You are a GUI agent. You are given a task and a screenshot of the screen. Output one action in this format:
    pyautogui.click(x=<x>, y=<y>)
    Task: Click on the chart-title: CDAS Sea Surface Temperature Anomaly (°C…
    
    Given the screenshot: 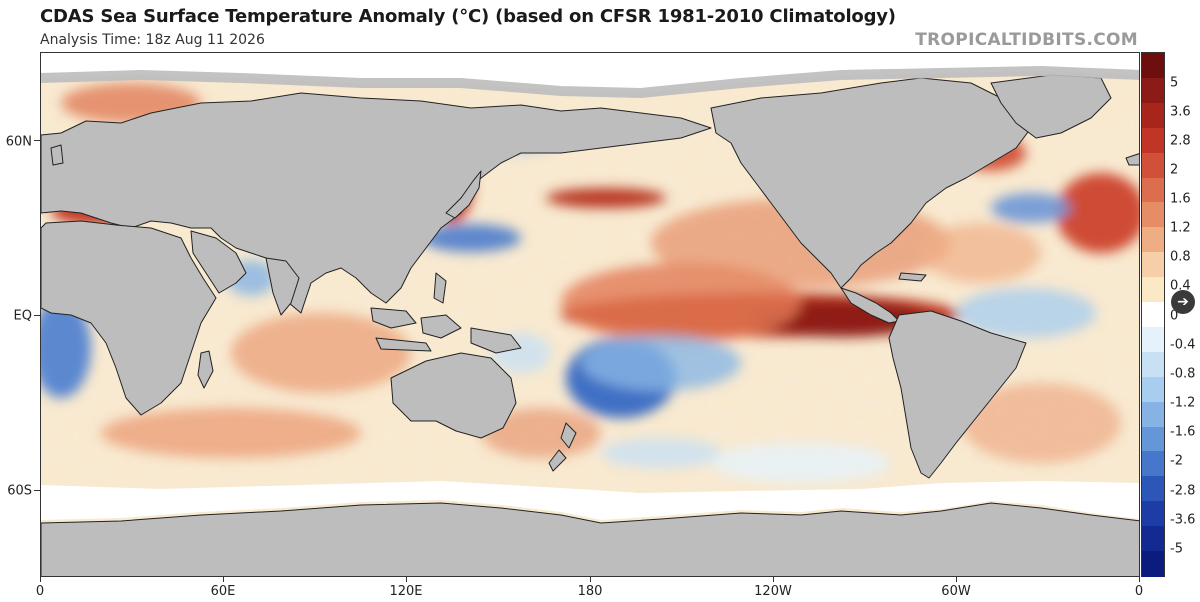 What is the action you would take?
    pyautogui.click(x=468, y=16)
    